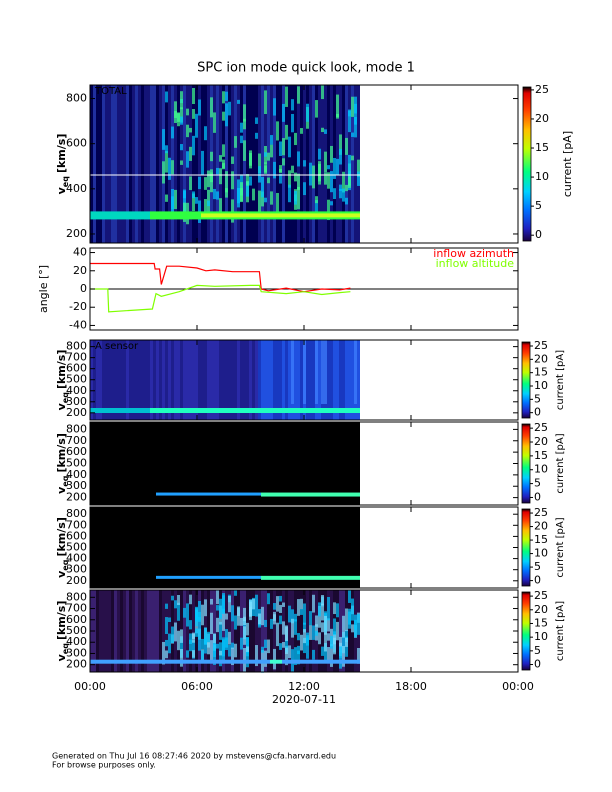 This screenshot has height=792, width=612. I want to click on colorbar-label: current [pA], so click(560, 547).